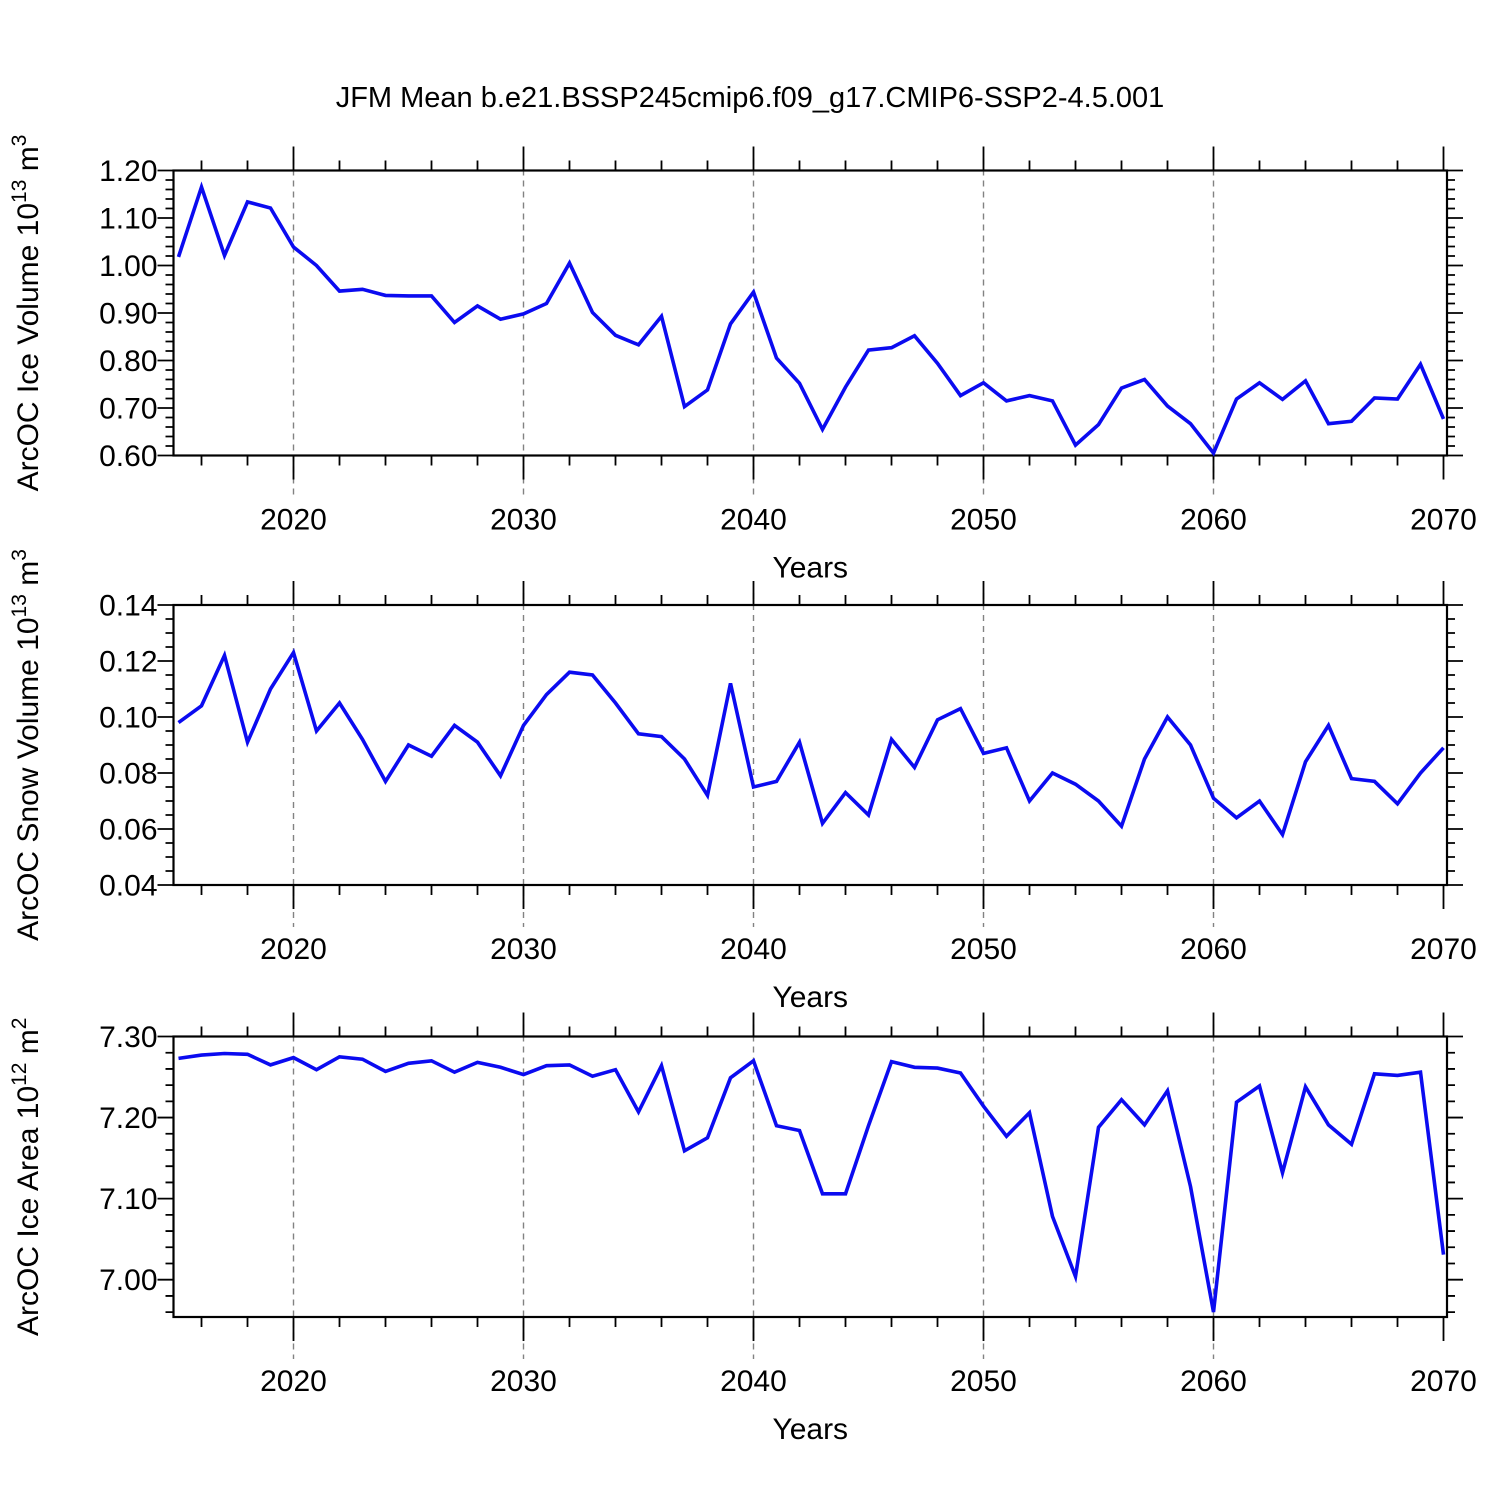 This screenshot has height=1505, width=1500. Describe the element at coordinates (128, 886) in the screenshot. I see `y-tick-label: 0.04` at that location.